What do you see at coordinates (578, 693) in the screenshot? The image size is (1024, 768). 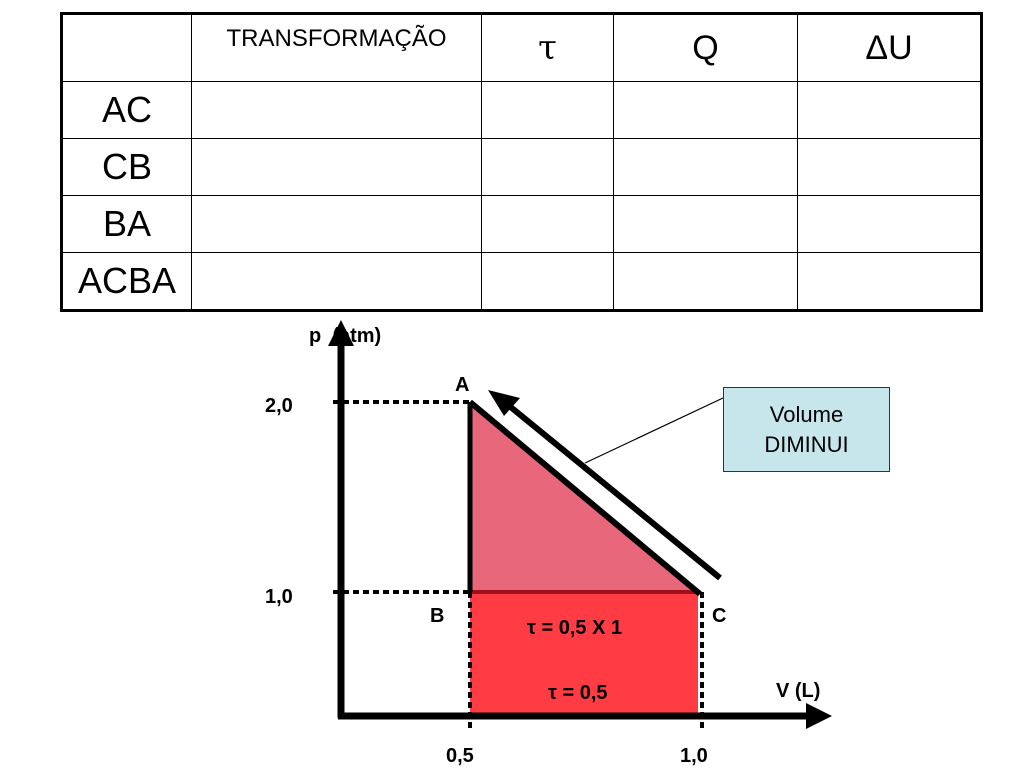 I see `work-result-label: τ = 0,5` at bounding box center [578, 693].